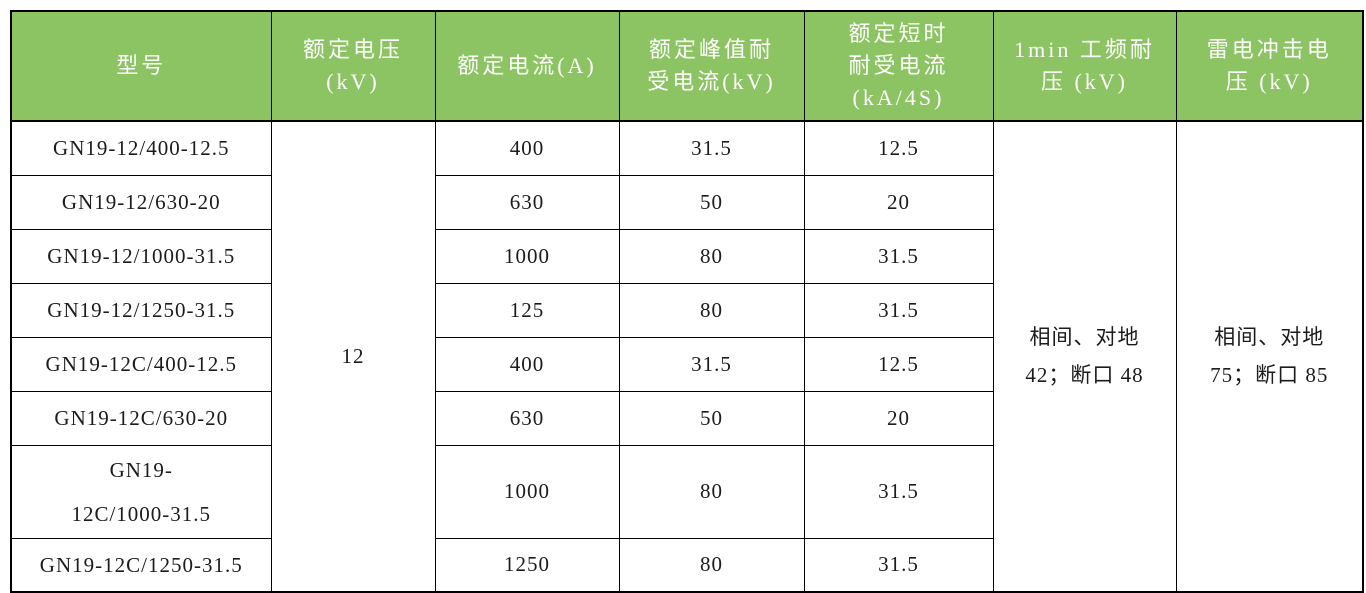 This screenshot has width=1366, height=593. What do you see at coordinates (141, 565) in the screenshot?
I see `cell-model: GN19-12C/1250-31.5` at bounding box center [141, 565].